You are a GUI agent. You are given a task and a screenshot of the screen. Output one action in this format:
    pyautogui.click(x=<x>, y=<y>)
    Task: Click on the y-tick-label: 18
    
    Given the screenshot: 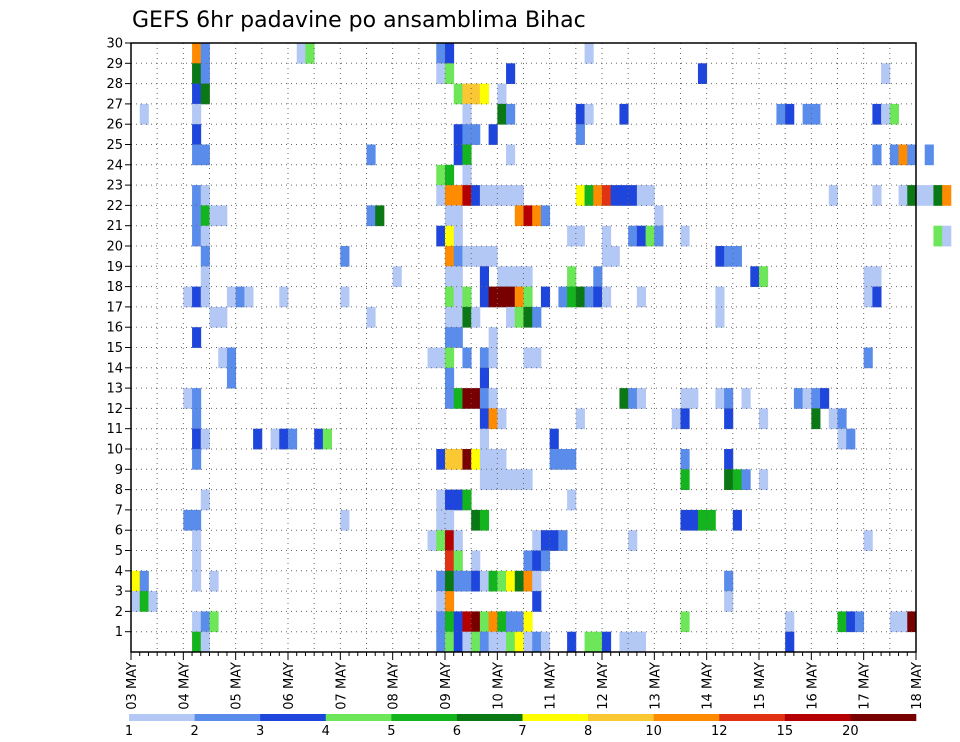 What is the action you would take?
    pyautogui.click(x=114, y=287)
    